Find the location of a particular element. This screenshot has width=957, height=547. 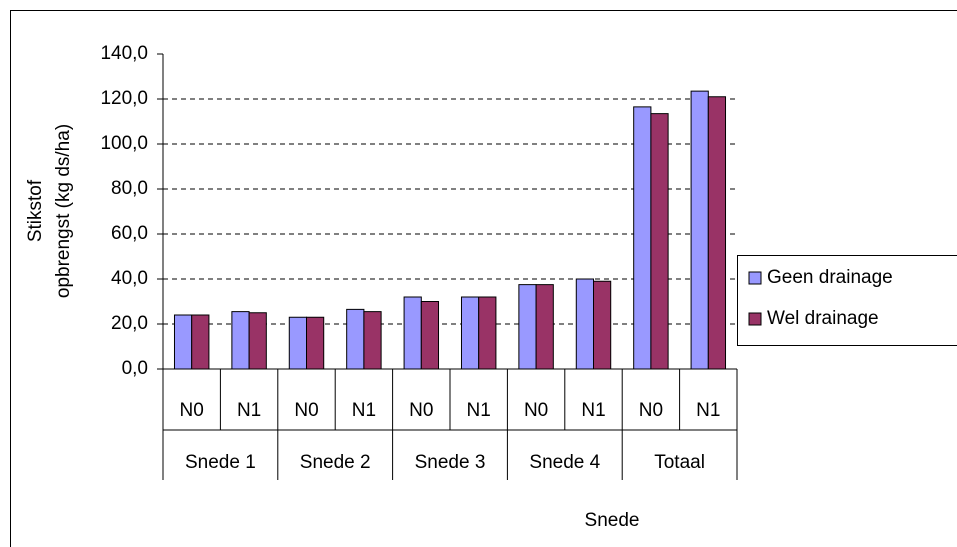

y-tick-label: 100,0 is located at coordinates (124, 143).